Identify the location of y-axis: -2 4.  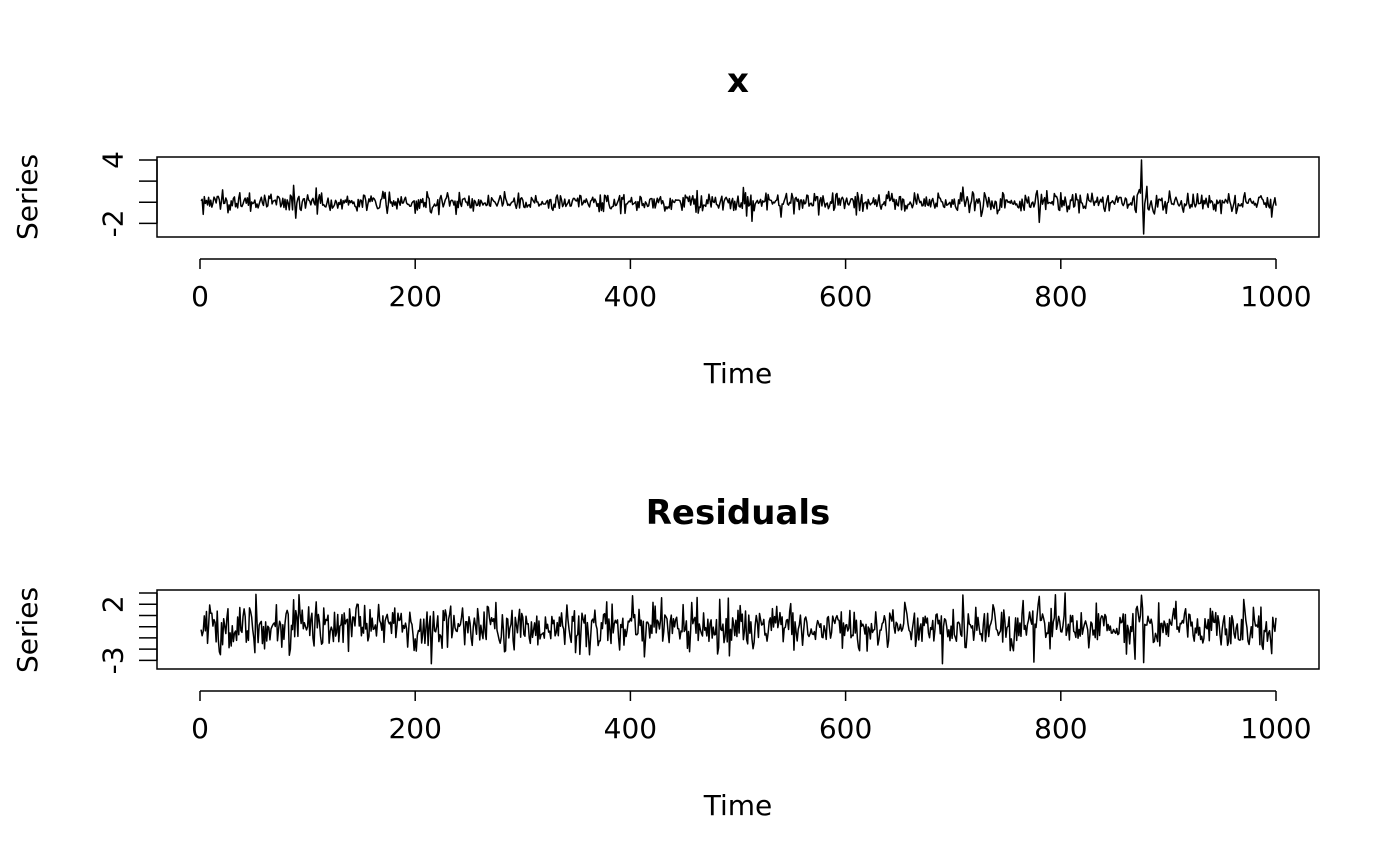
(127, 194).